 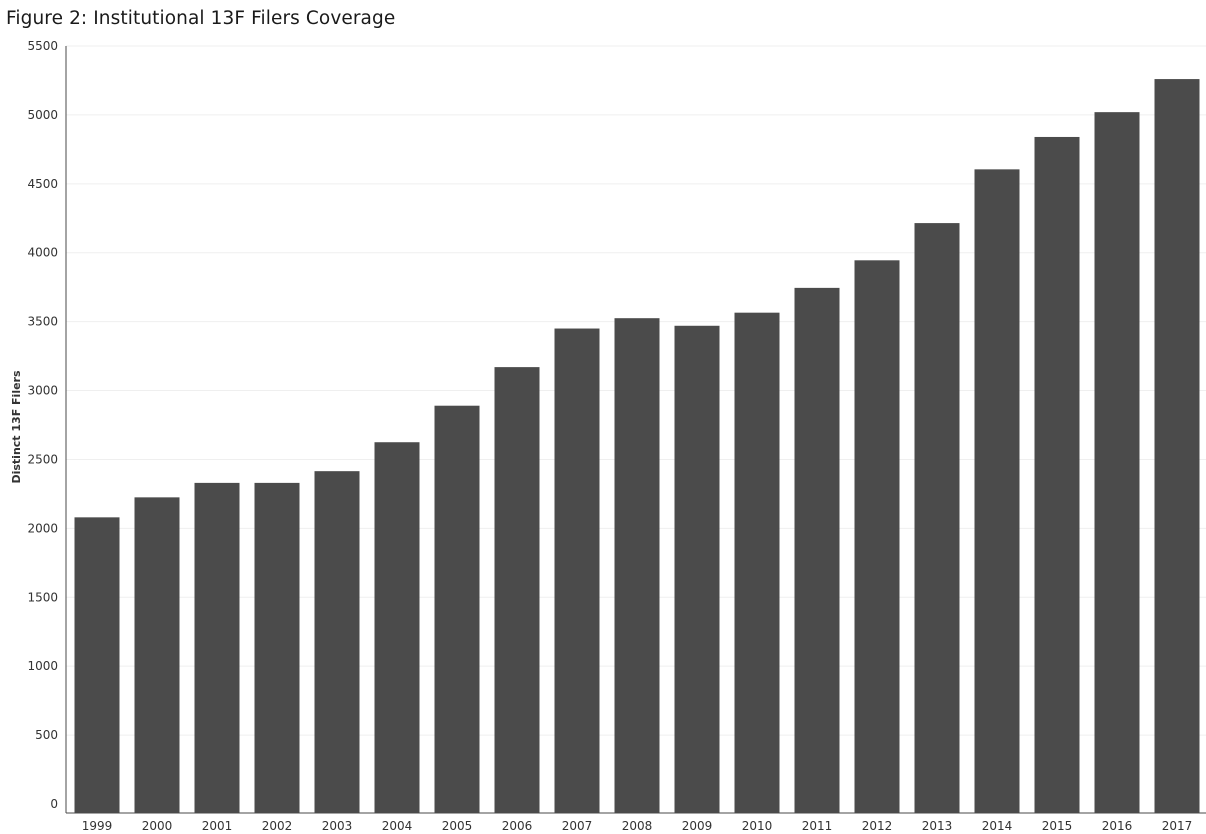 I want to click on x-tick-label-2008: 2008, so click(x=637, y=826).